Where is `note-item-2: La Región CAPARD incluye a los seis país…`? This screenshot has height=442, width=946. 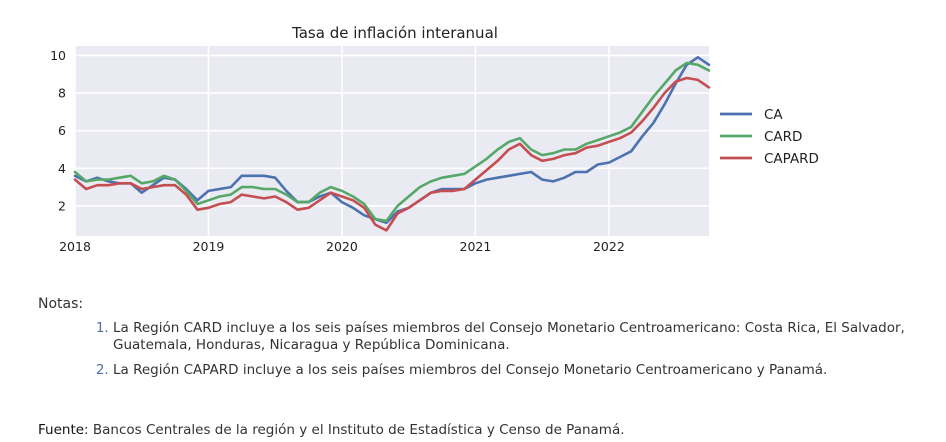 note-item-2: La Región CAPARD incluye a los seis país… is located at coordinates (525, 370).